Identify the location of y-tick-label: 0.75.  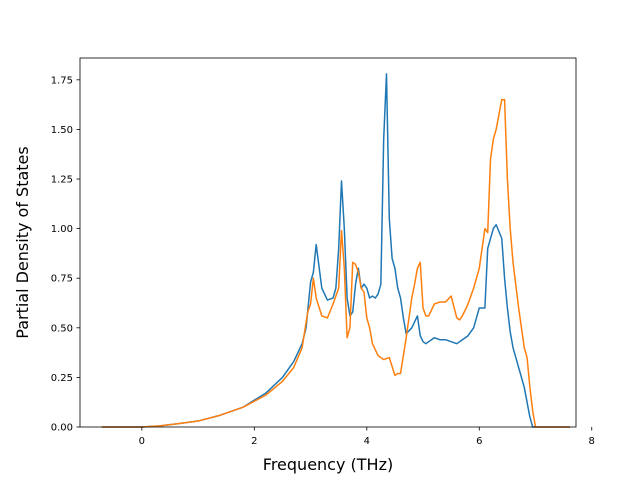
(62, 279).